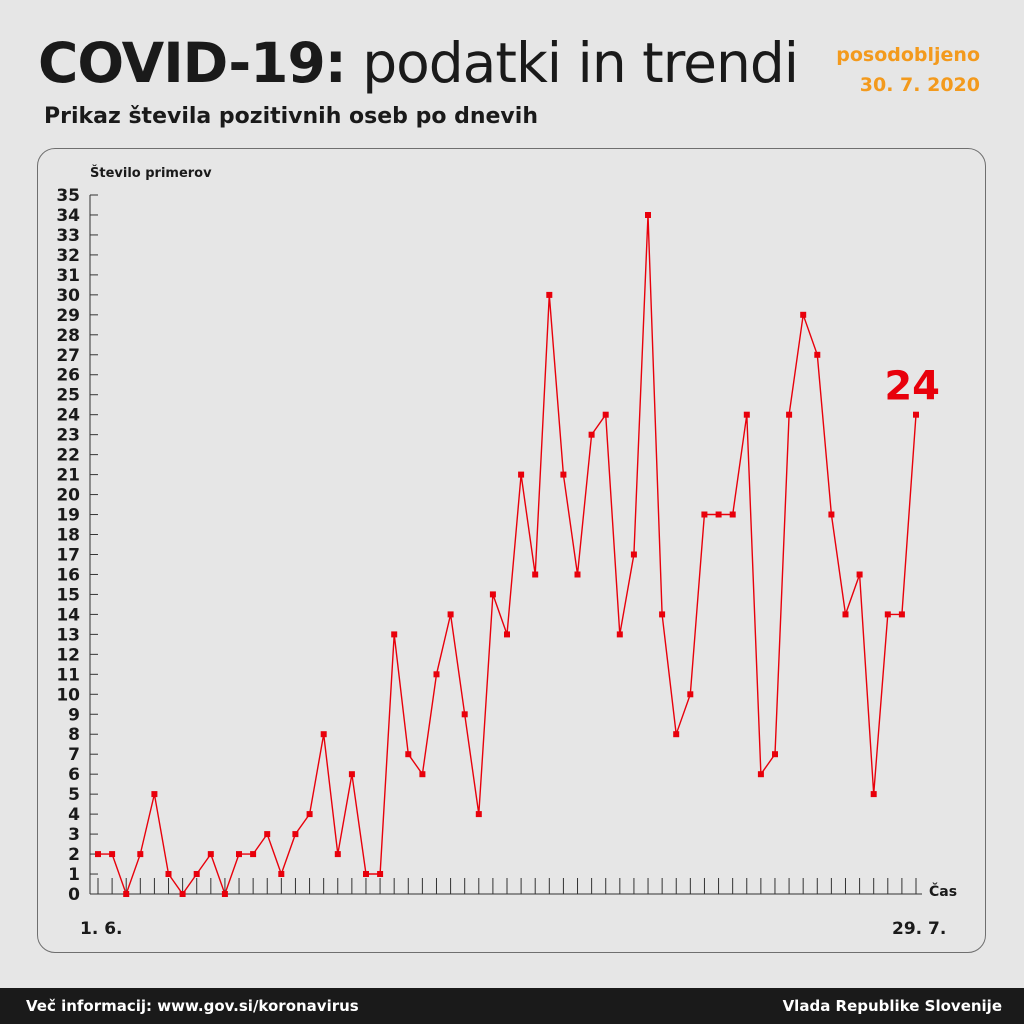 Image resolution: width=1024 pixels, height=1024 pixels. Describe the element at coordinates (68, 256) in the screenshot. I see `y-tick-label: 32` at that location.